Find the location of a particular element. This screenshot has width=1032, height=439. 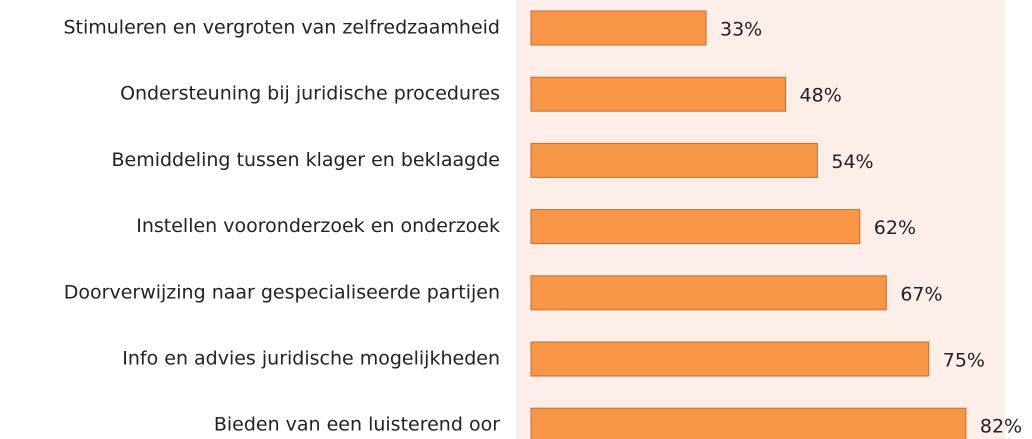

category-label: Bemiddeling tussen klager en beklaagde is located at coordinates (305, 160).